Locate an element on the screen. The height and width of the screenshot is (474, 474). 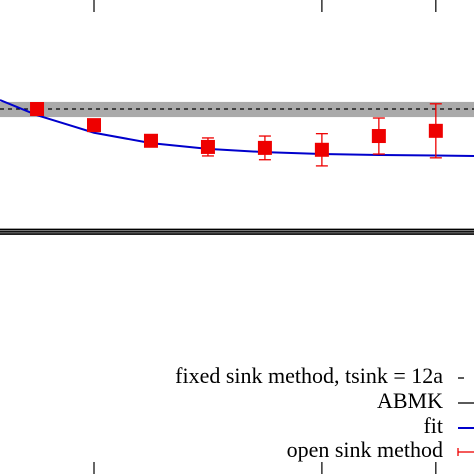
legend-label: ABMK is located at coordinates (410, 400).